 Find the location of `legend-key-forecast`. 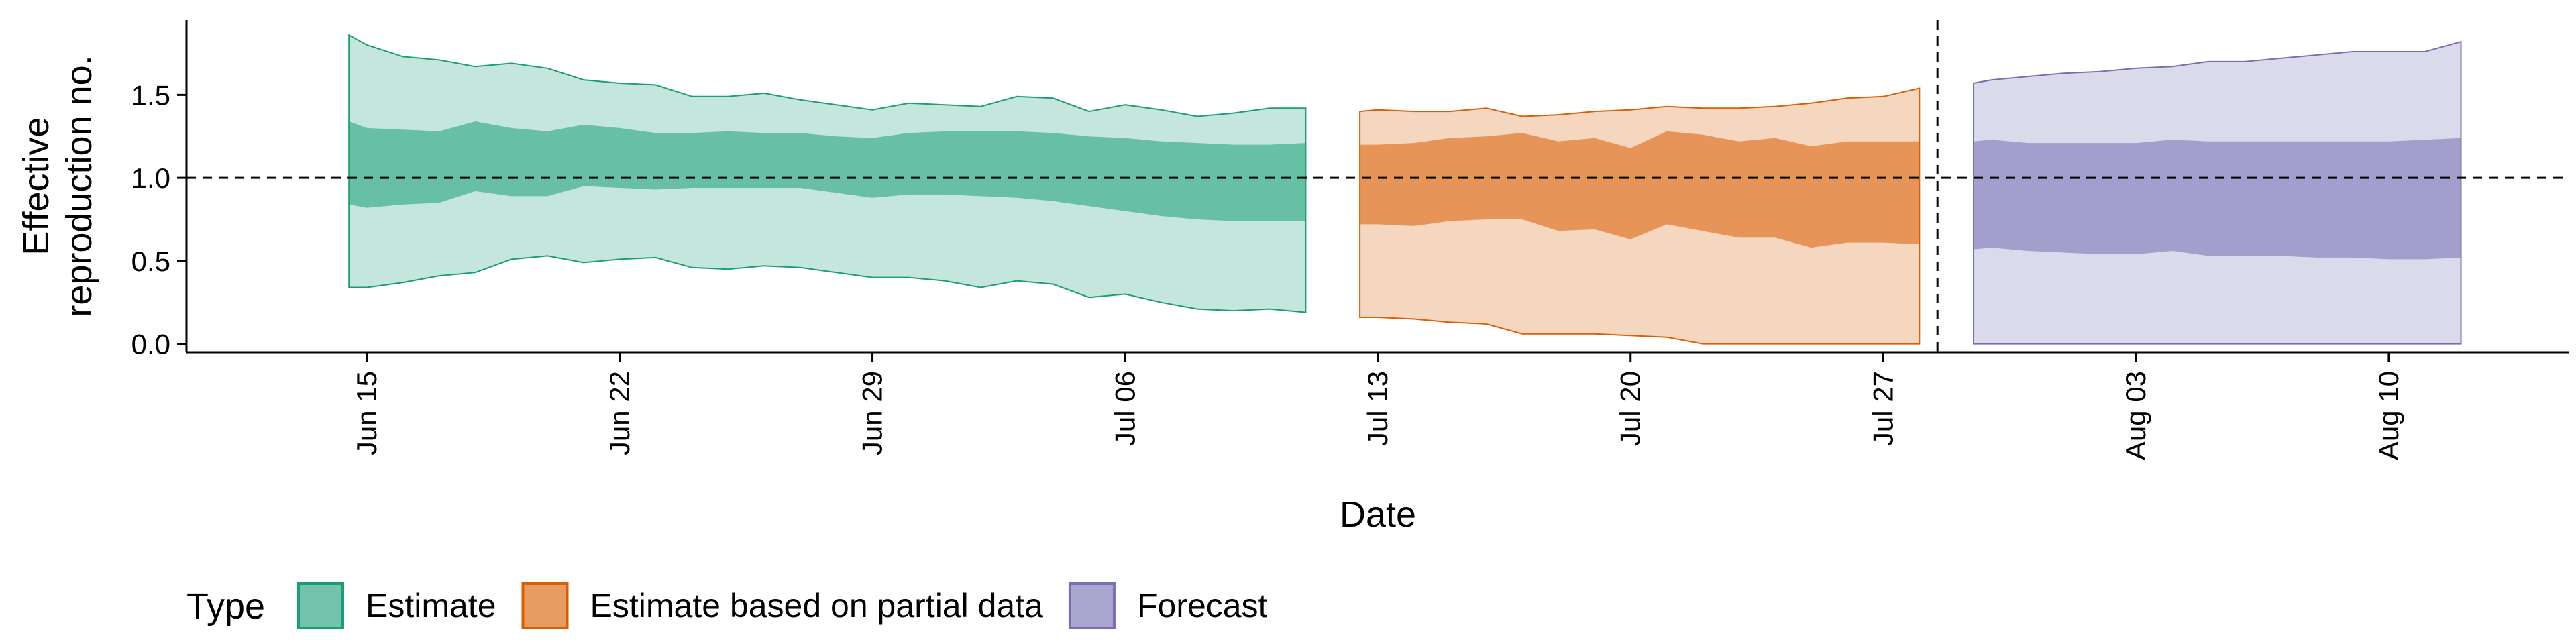

legend-key-forecast is located at coordinates (1092, 605).